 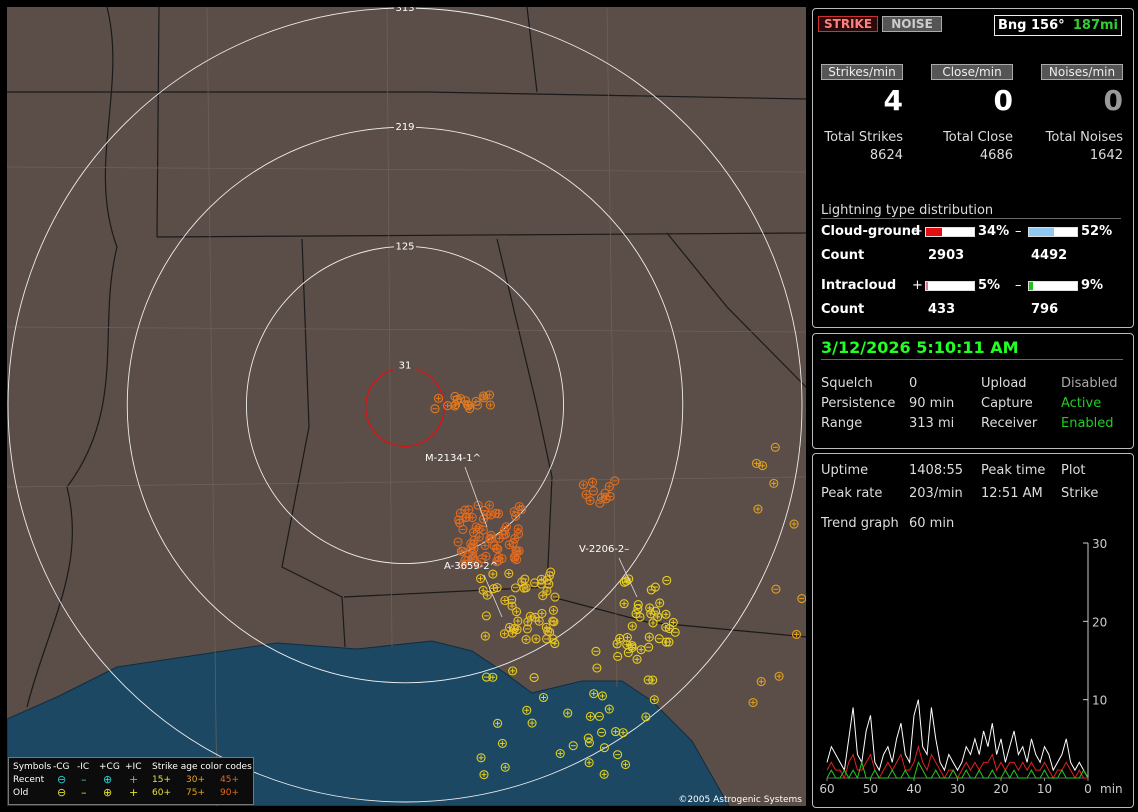 What do you see at coordinates (1099, 544) in the screenshot?
I see `y-tick-label: 30` at bounding box center [1099, 544].